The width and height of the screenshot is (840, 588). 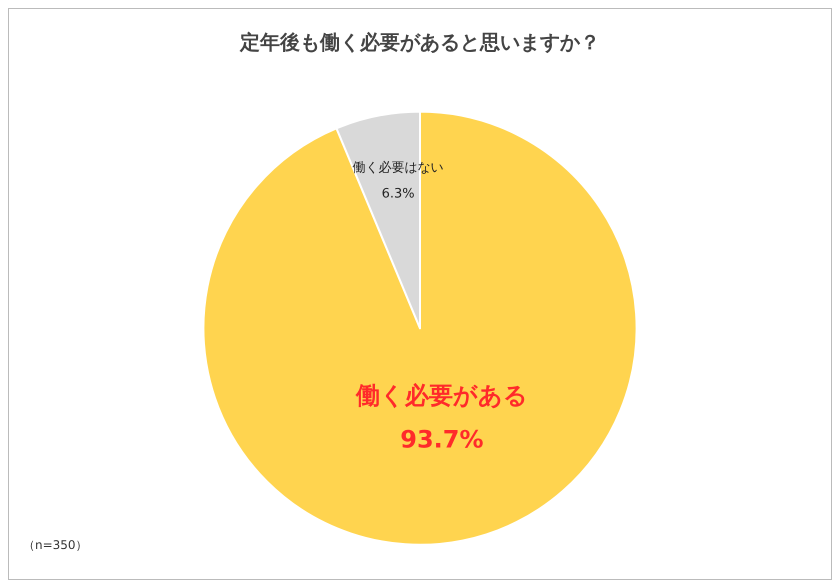 What do you see at coordinates (419, 42) in the screenshot?
I see `chart-title: 定年後も働く必要があると思いますか？` at bounding box center [419, 42].